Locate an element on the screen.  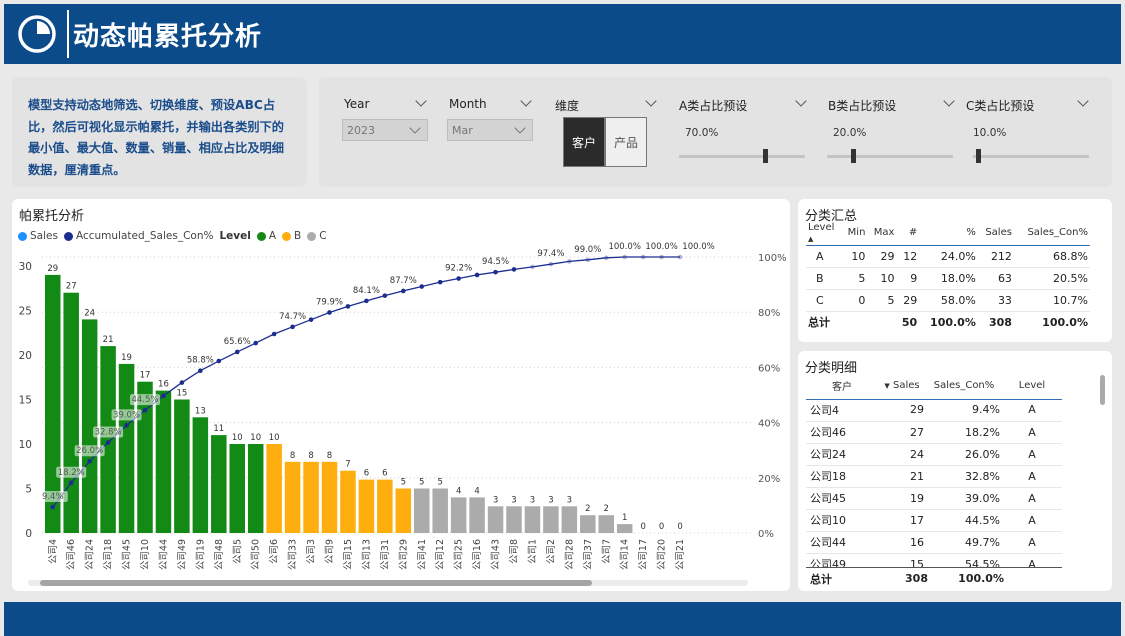
y-right-tick-label: 60% is located at coordinates (769, 368).